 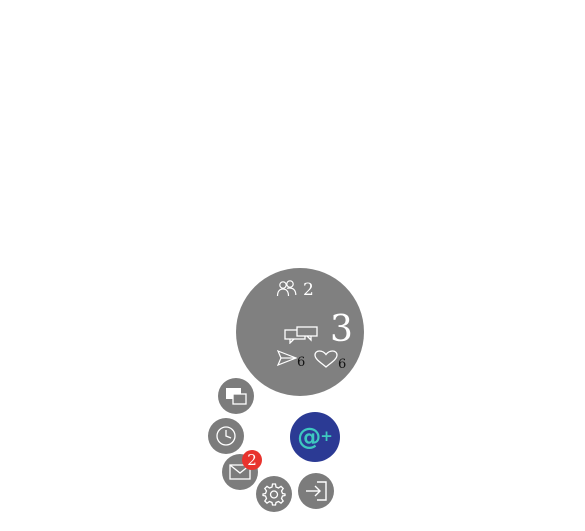 What do you see at coordinates (342, 364) in the screenshot?
I see `likes-count: 6` at bounding box center [342, 364].